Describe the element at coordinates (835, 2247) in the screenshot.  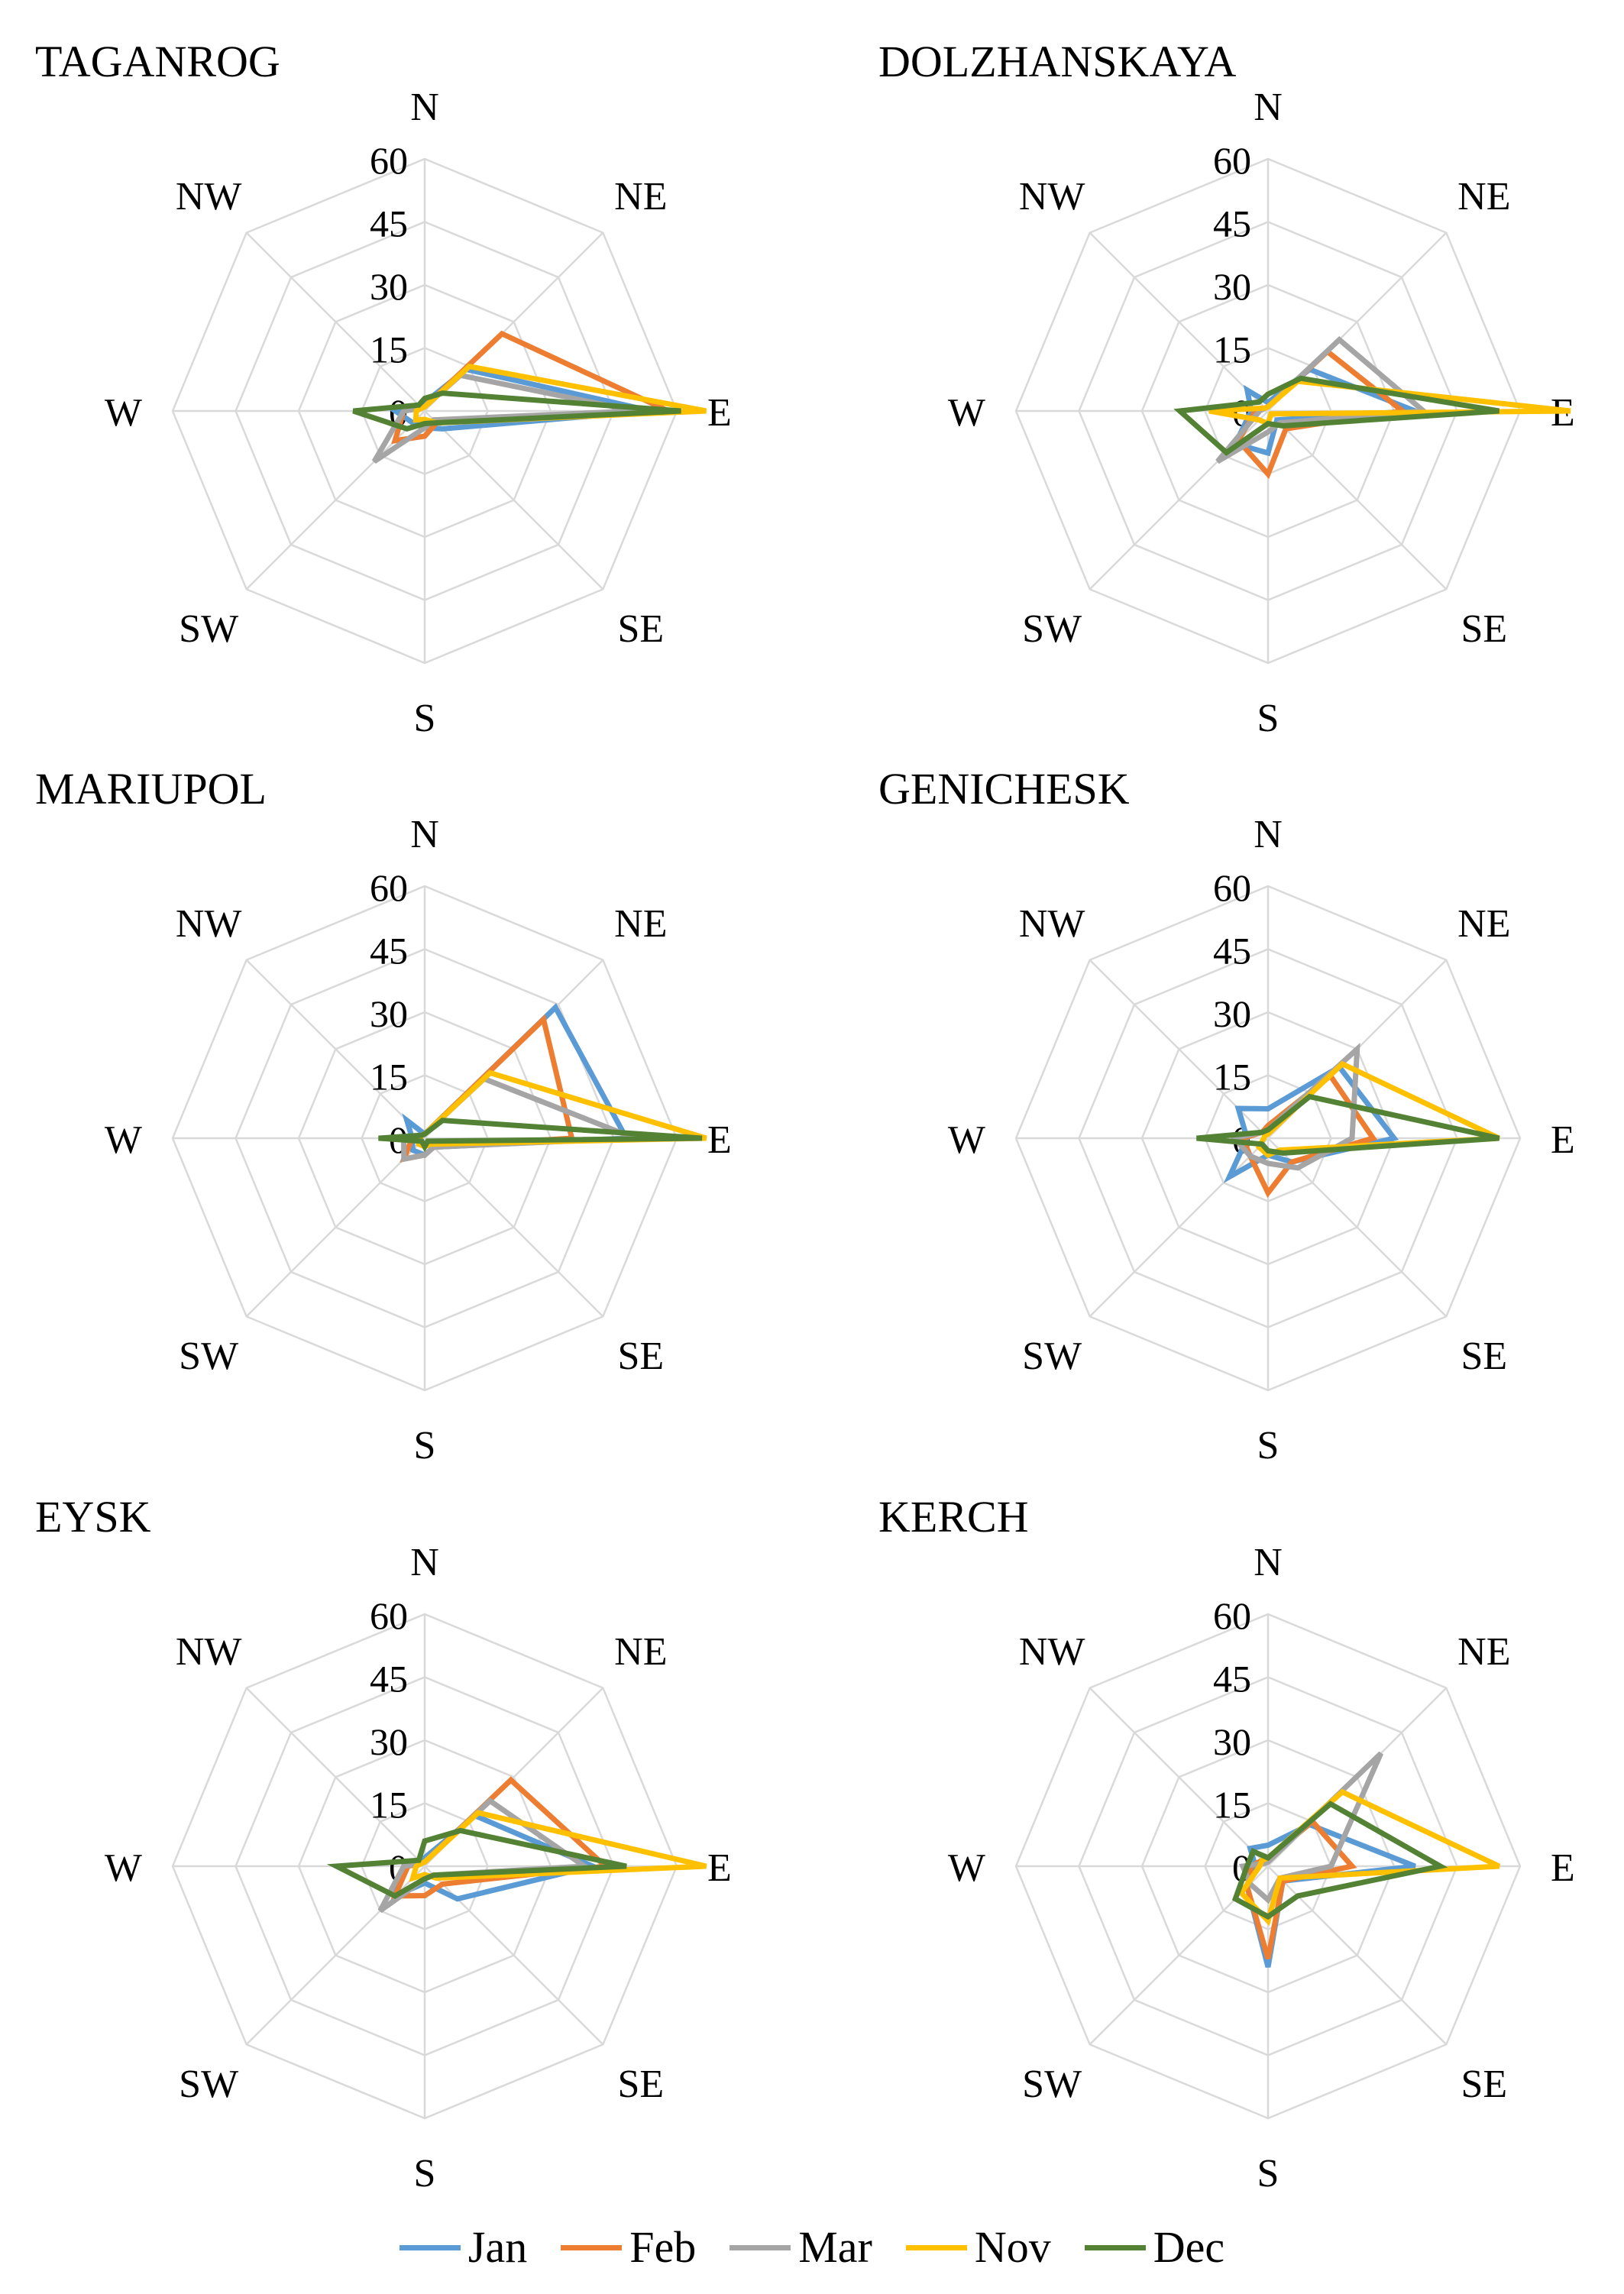
I see `legend-label-mar: Mar` at that location.